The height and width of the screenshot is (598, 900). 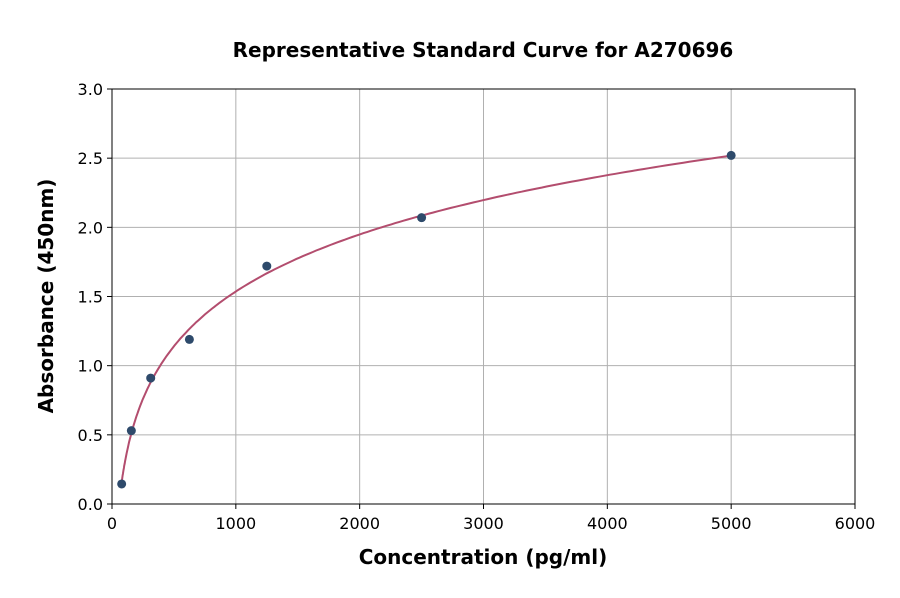 I want to click on y-tick-label: 0.5, so click(x=90, y=435).